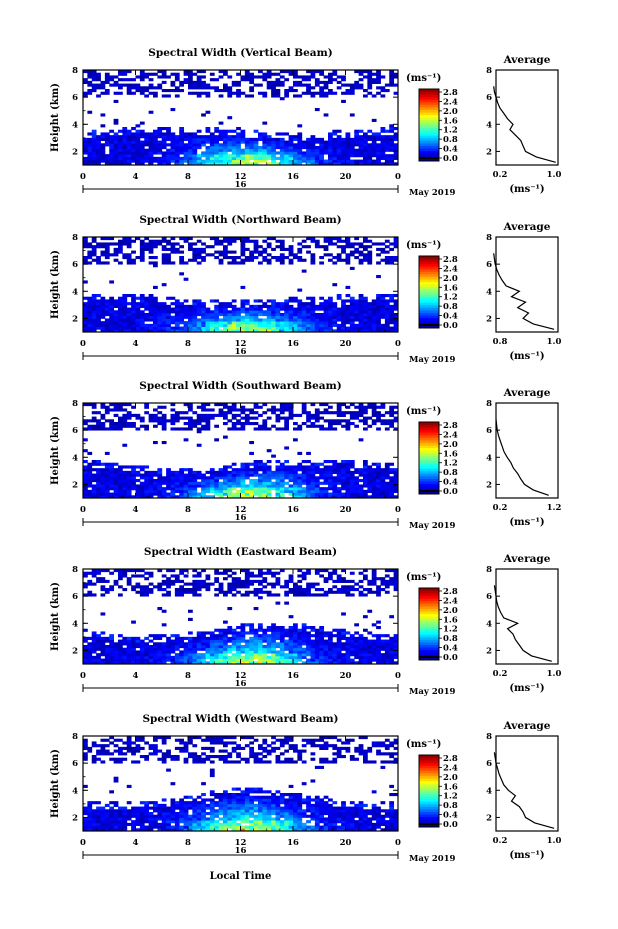 The width and height of the screenshot is (618, 929). What do you see at coordinates (522, 457) in the screenshot?
I see `avg-profile-line` at bounding box center [522, 457].